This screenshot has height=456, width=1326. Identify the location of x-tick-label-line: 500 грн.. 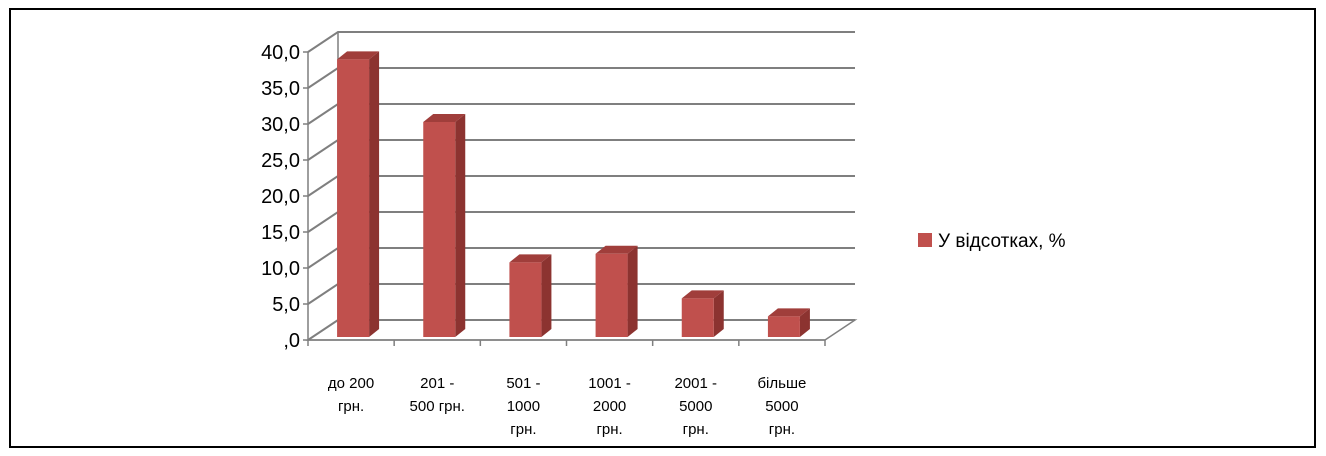
(437, 406).